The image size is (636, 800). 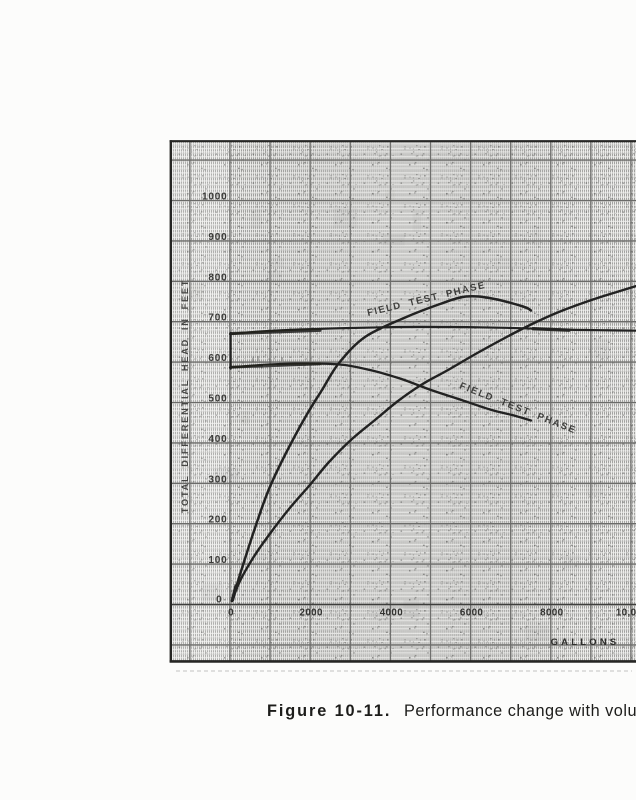 What do you see at coordinates (217, 399) in the screenshot?
I see `svg-text: 500` at bounding box center [217, 399].